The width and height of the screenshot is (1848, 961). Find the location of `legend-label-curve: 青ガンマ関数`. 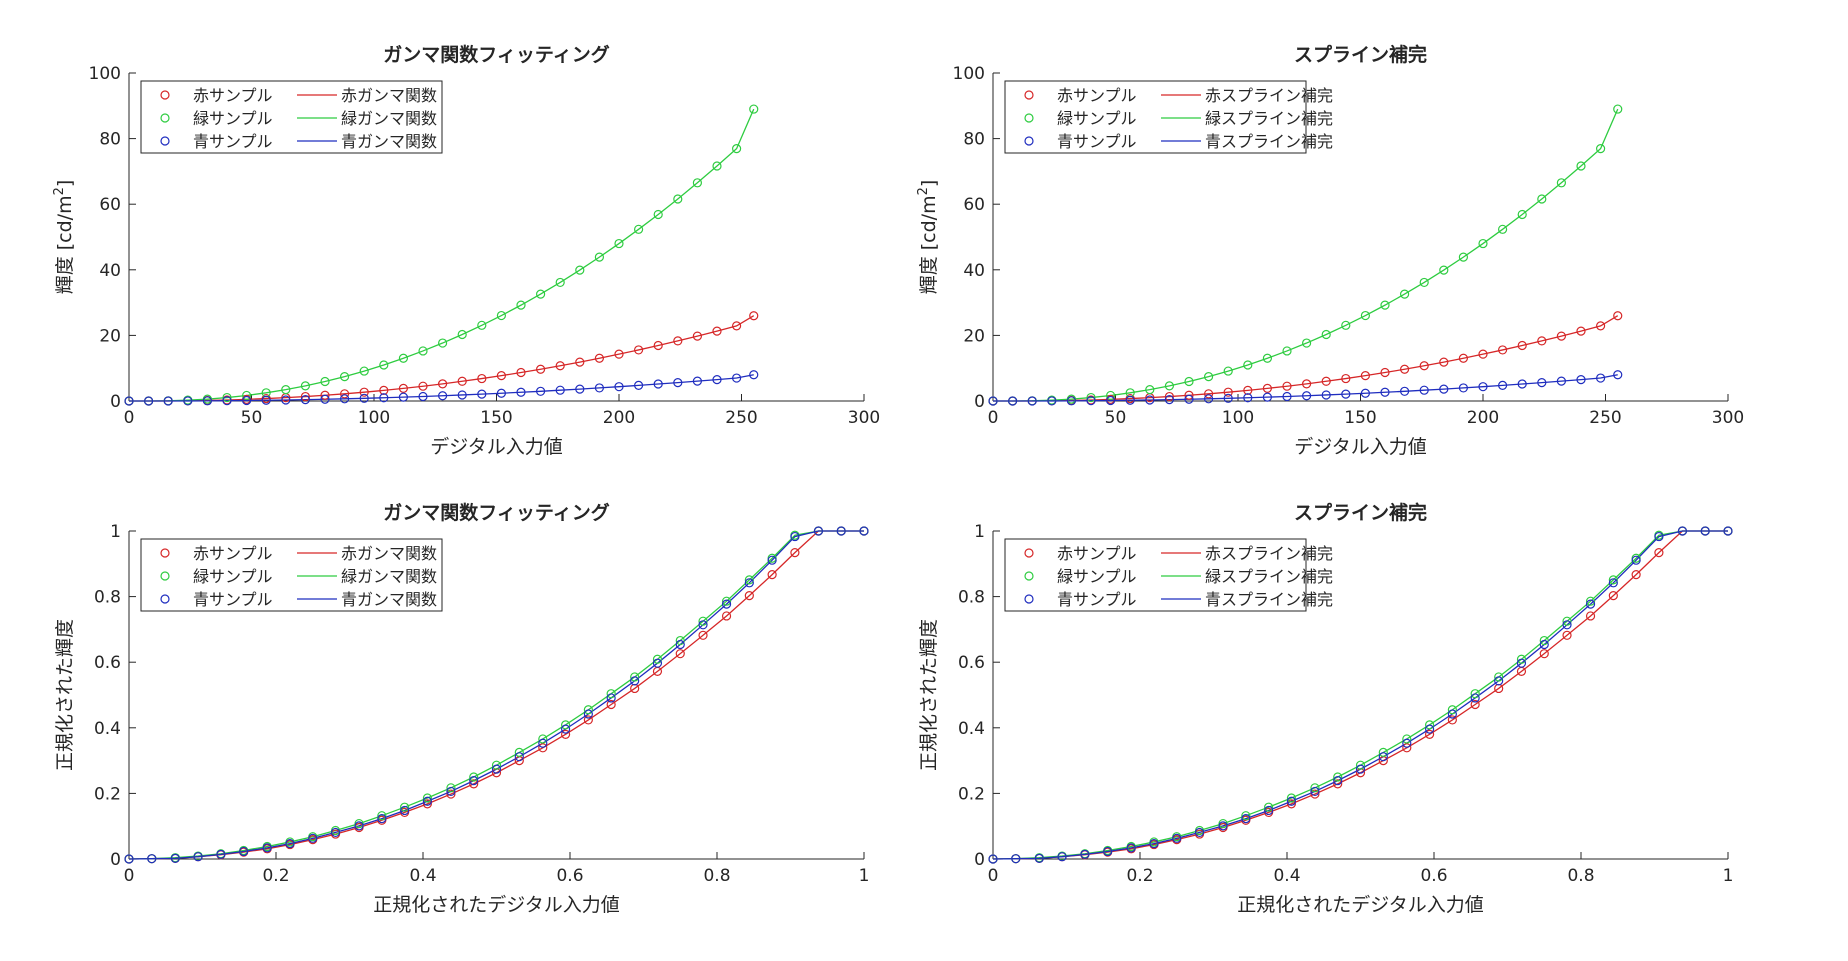

legend-label-curve: 青ガンマ関数 is located at coordinates (389, 141).